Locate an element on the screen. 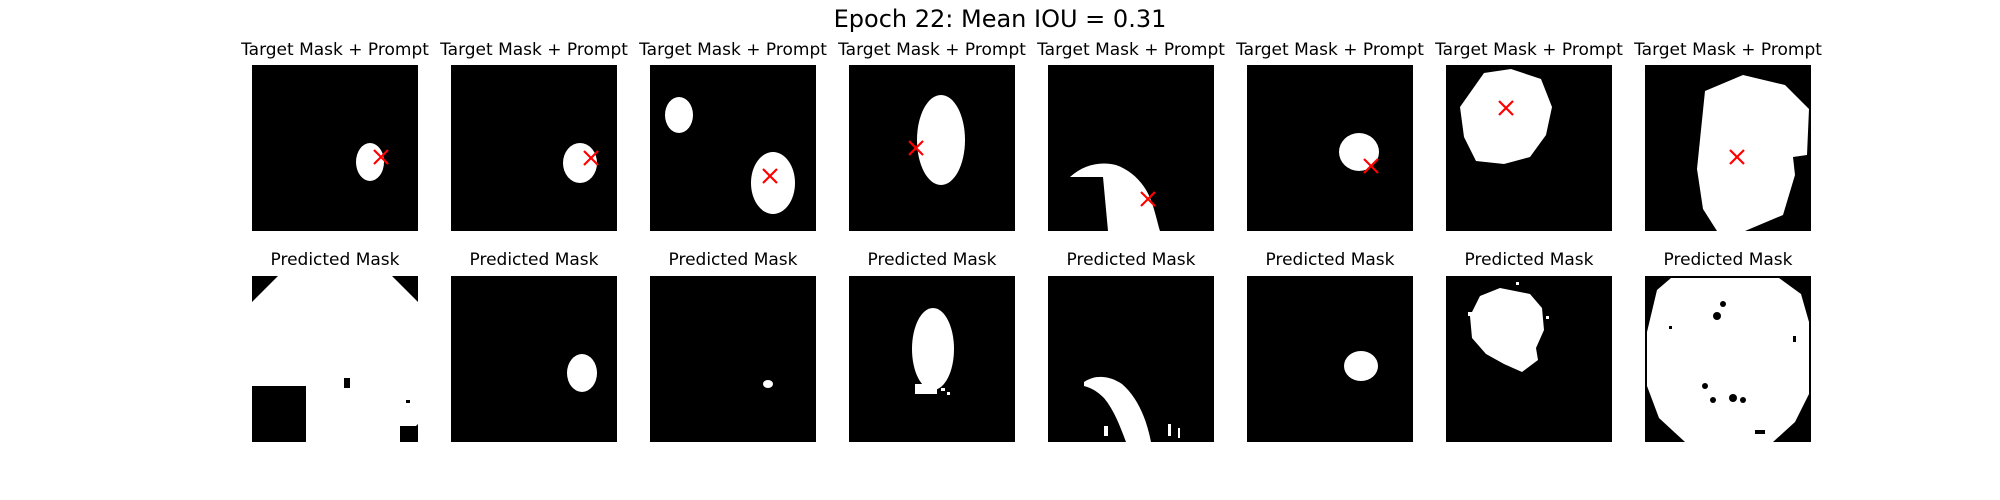  predicted-panel-title-5: Predicted Mask is located at coordinates (1131, 260).